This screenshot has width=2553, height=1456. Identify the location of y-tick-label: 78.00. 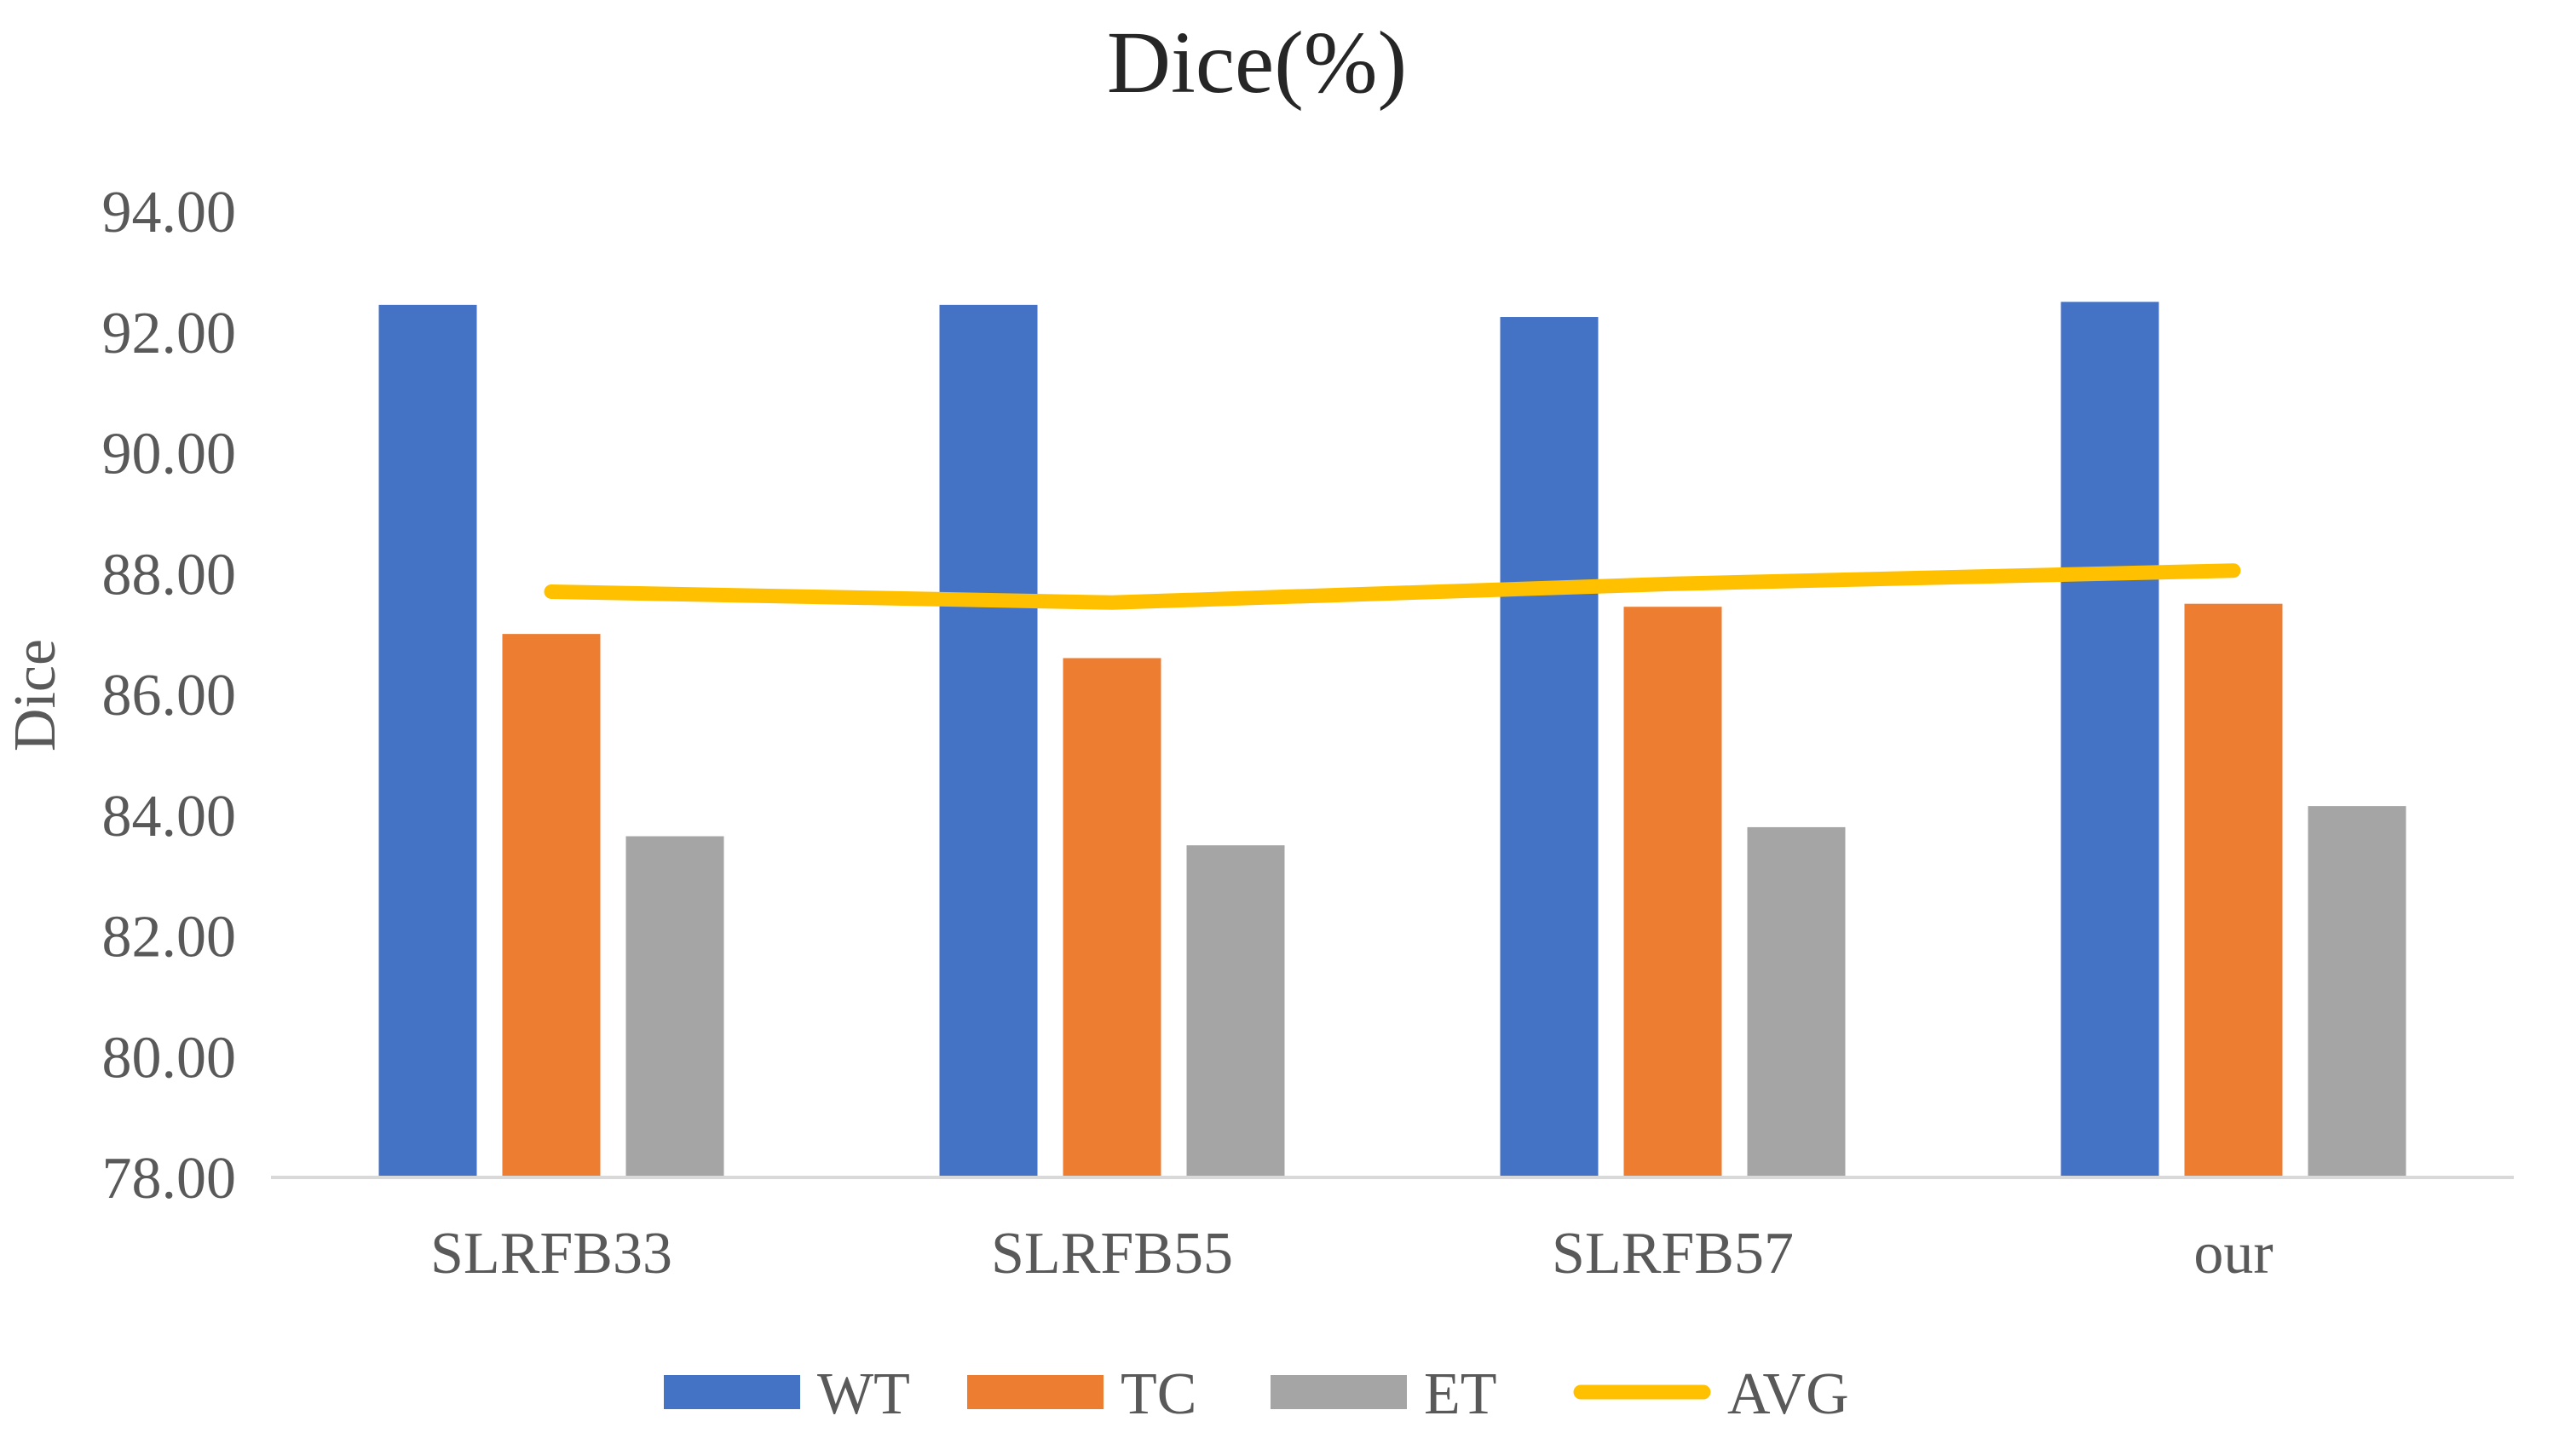
(169, 1178).